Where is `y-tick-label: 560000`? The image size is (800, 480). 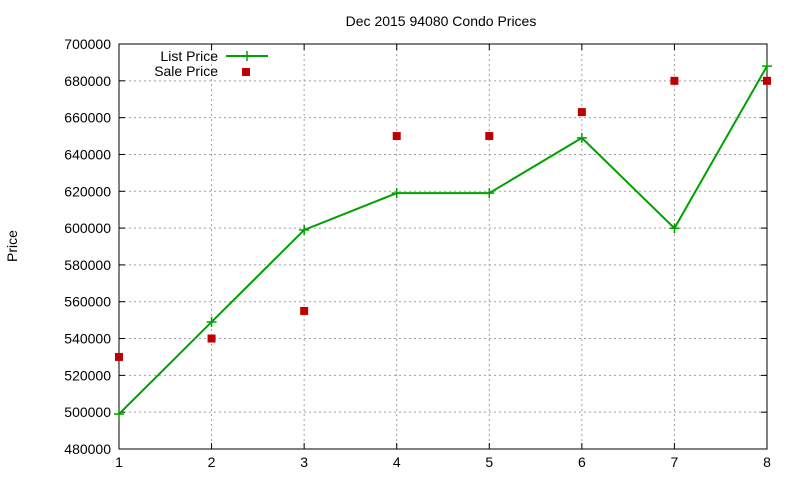
y-tick-label: 560000 is located at coordinates (87, 302).